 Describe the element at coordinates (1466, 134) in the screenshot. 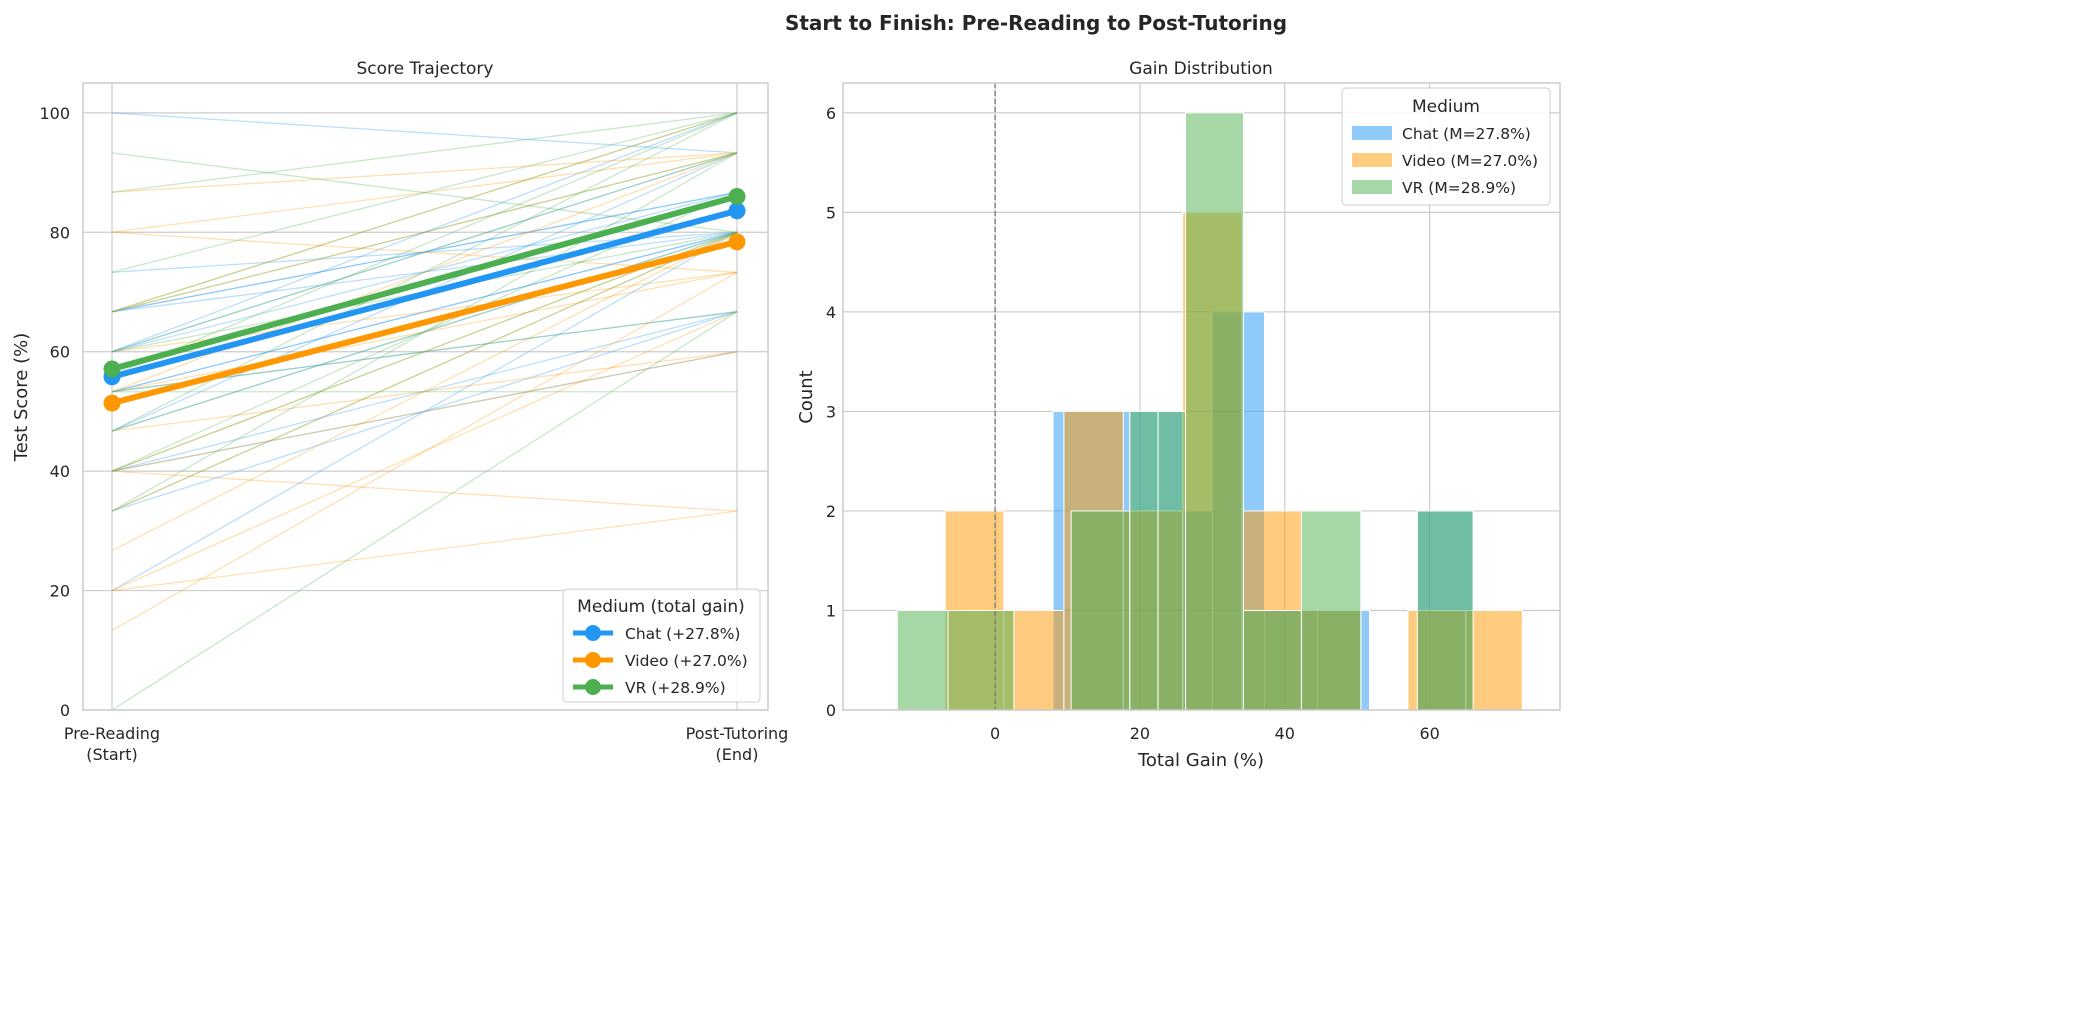

I see `legend-label: Chat (M=27.8%)` at that location.